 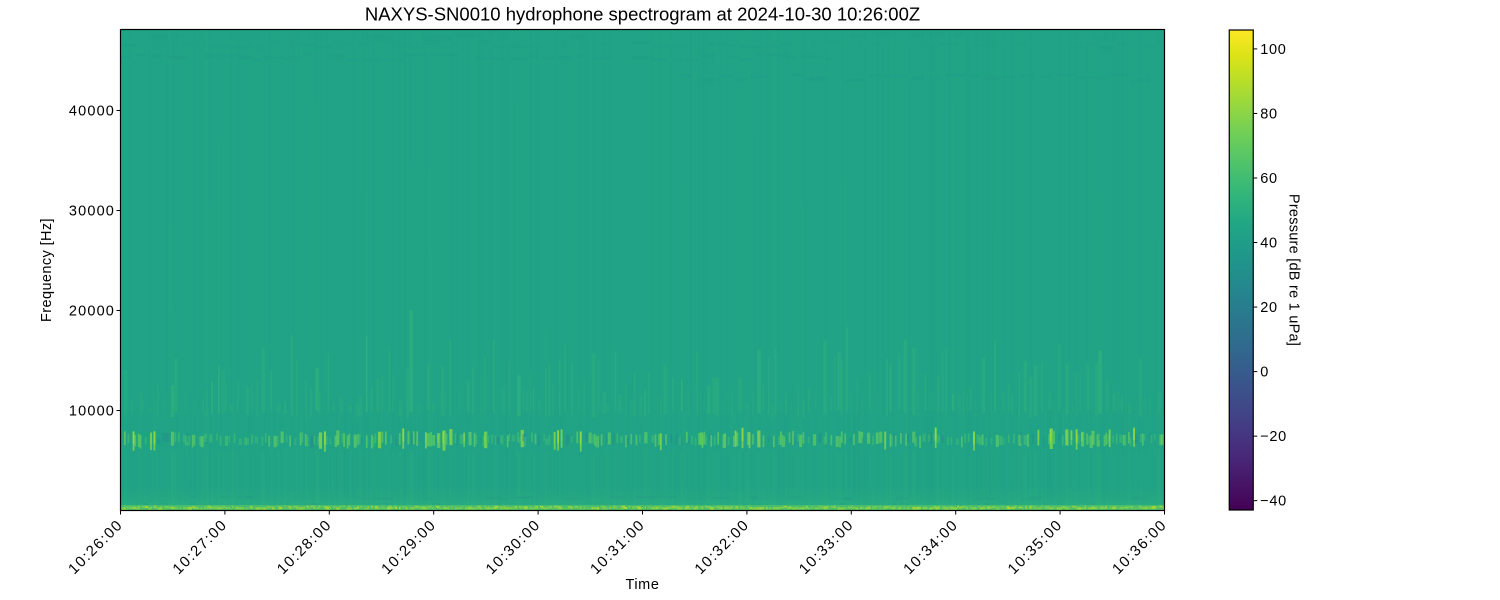 What do you see at coordinates (1273, 502) in the screenshot?
I see `svg-text: −40` at bounding box center [1273, 502].